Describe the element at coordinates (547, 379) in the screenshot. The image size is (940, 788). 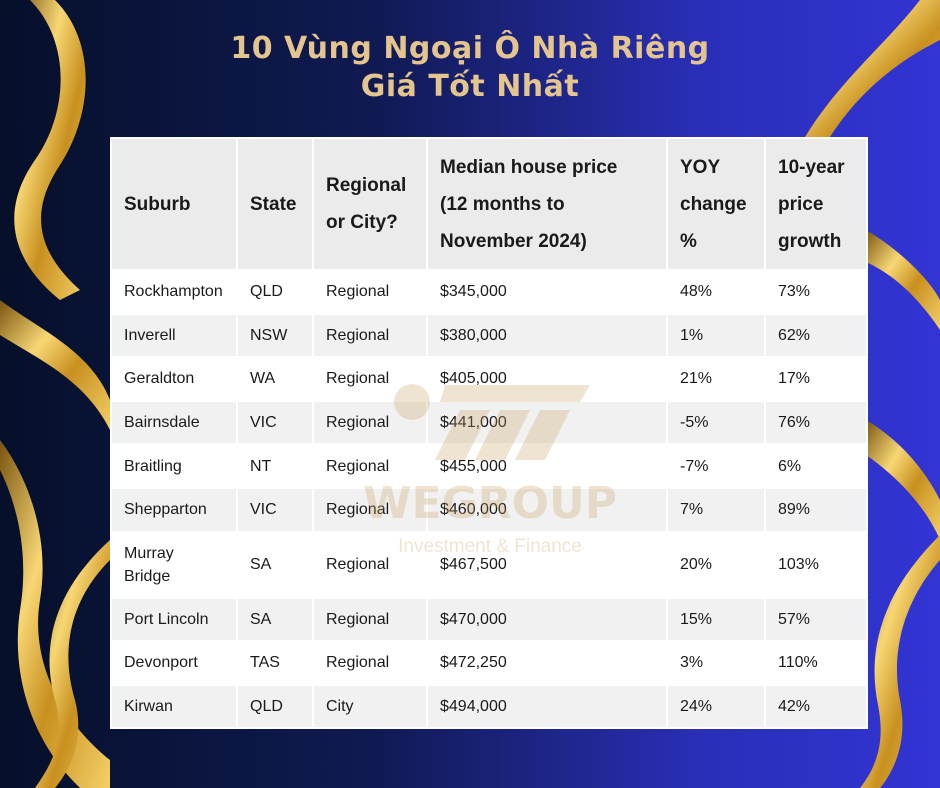
I see `cell-median: $405,000` at that location.